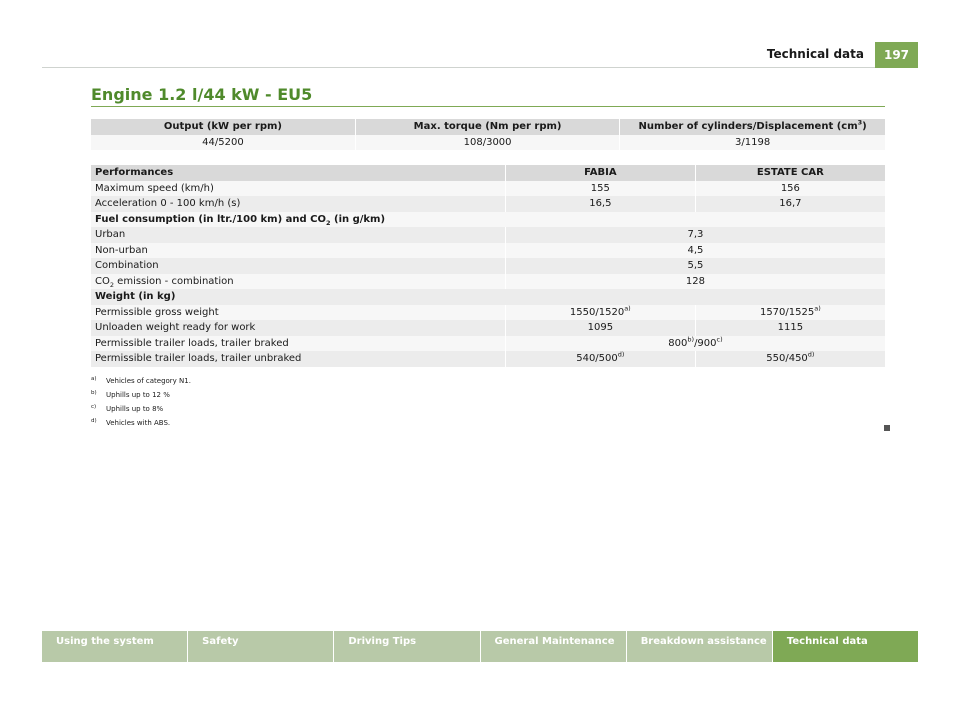 Image resolution: width=960 pixels, height=703 pixels. What do you see at coordinates (130, 394) in the screenshot?
I see `footnote: b) Uphills up to 12 %` at bounding box center [130, 394].